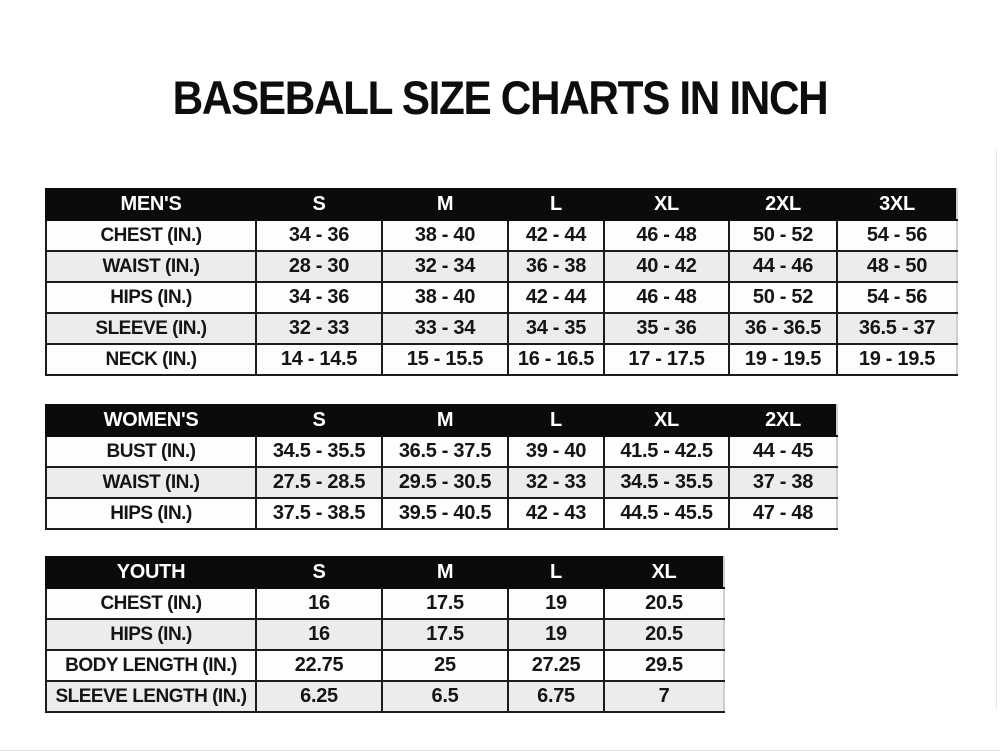  I want to click on table-row: HIPS (IN.) 16 17.5 19 20.5, so click(385, 634).